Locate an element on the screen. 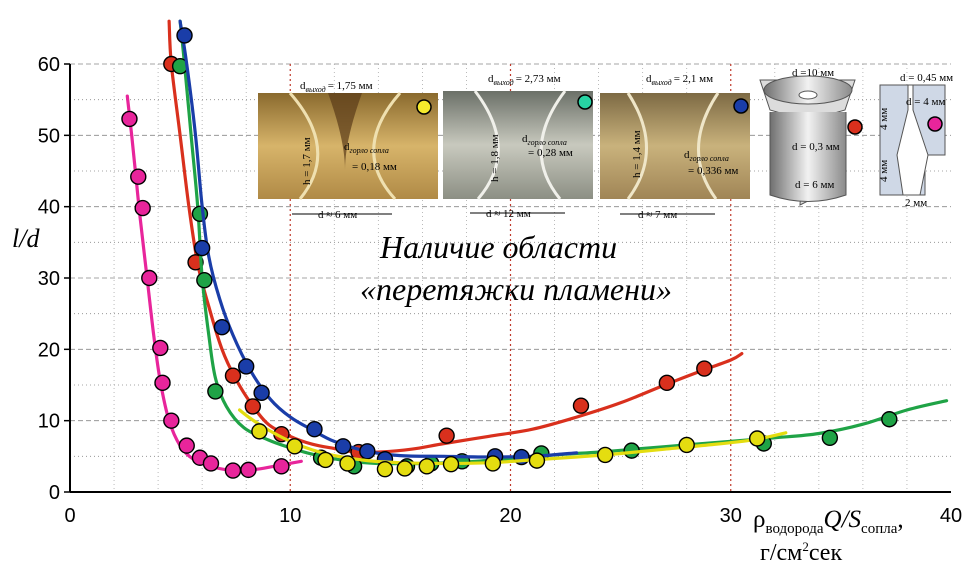 The width and height of the screenshot is (971, 570). photo-3-image is located at coordinates (675, 146).